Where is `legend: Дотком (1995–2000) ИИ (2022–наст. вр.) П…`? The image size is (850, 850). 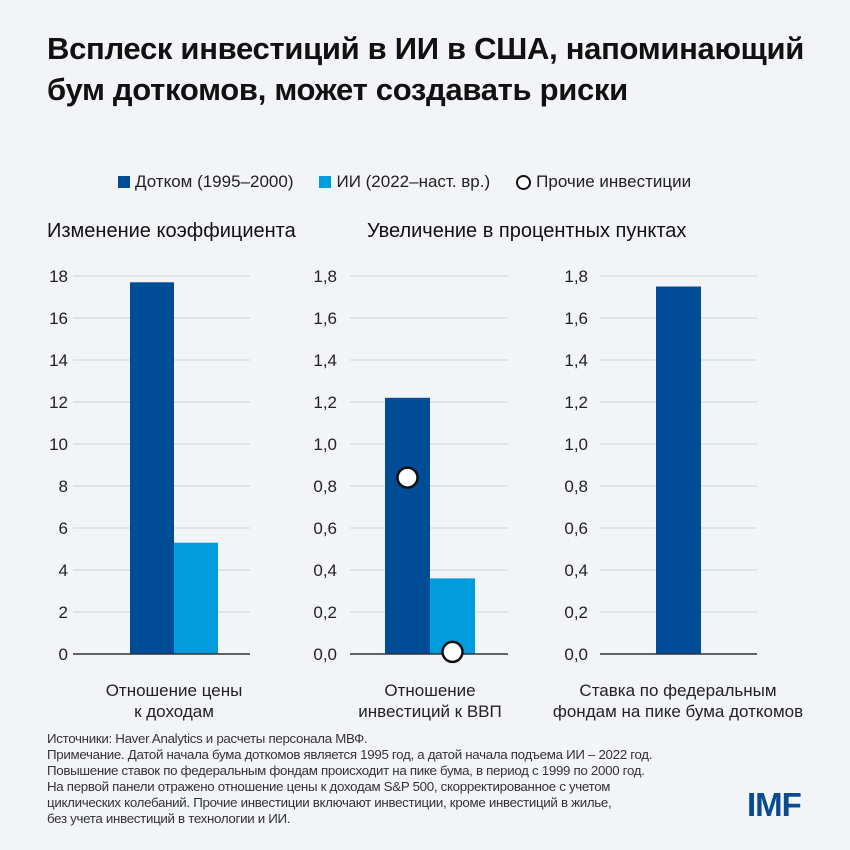
legend: Дотком (1995–2000) ИИ (2022–наст. вр.) П… is located at coordinates (404, 182).